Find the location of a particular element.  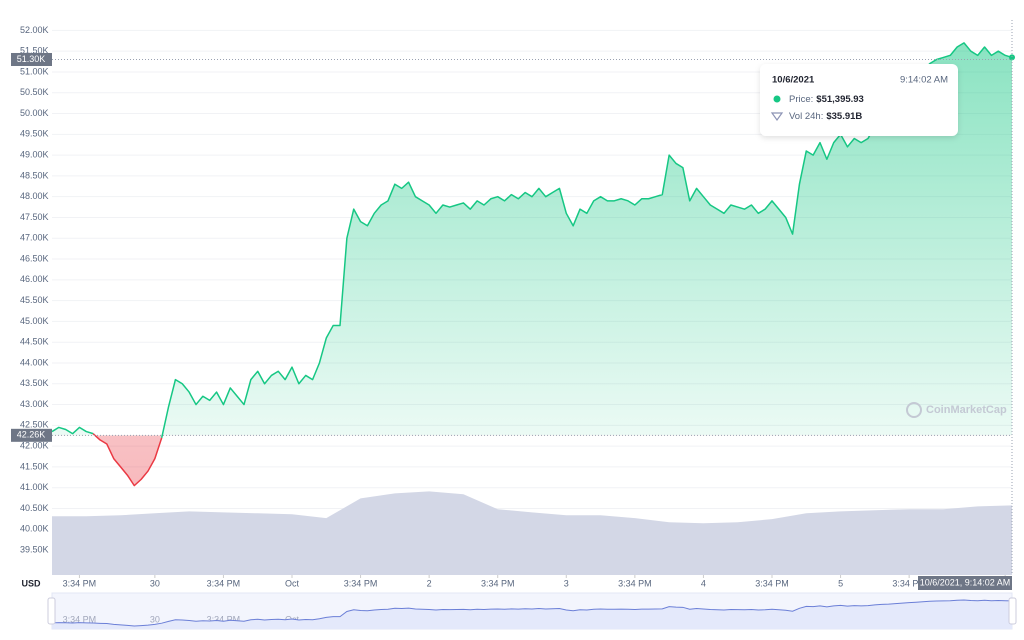

volume-value: $35.91B is located at coordinates (844, 116).